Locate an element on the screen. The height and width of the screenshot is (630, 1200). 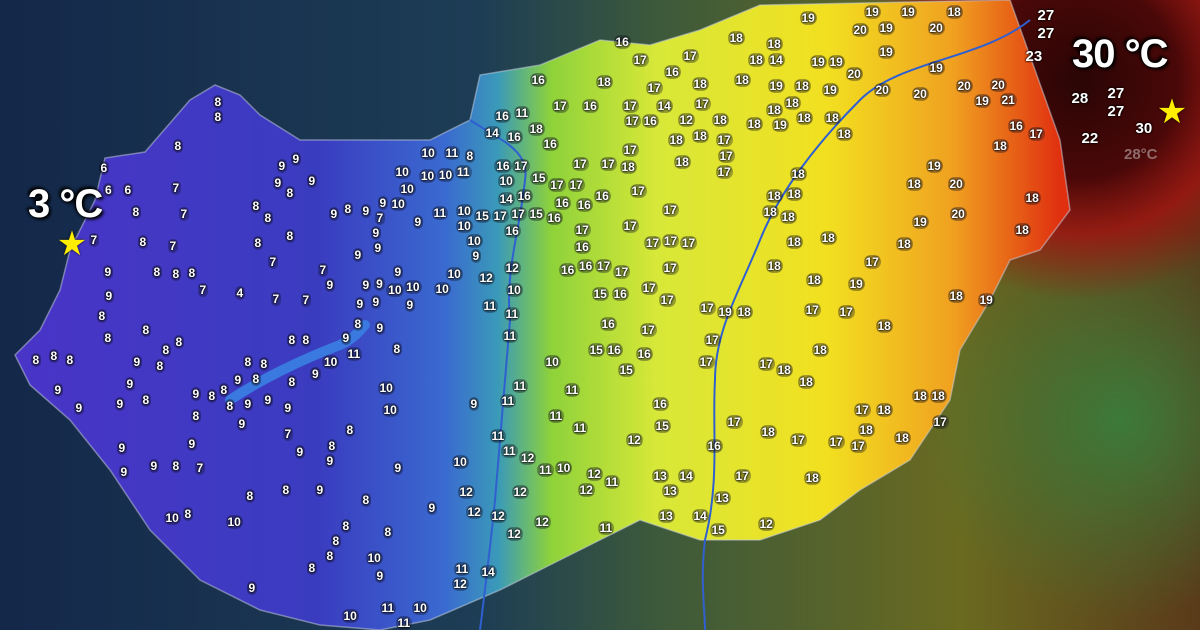
station-temperature: 27 is located at coordinates (1046, 15).